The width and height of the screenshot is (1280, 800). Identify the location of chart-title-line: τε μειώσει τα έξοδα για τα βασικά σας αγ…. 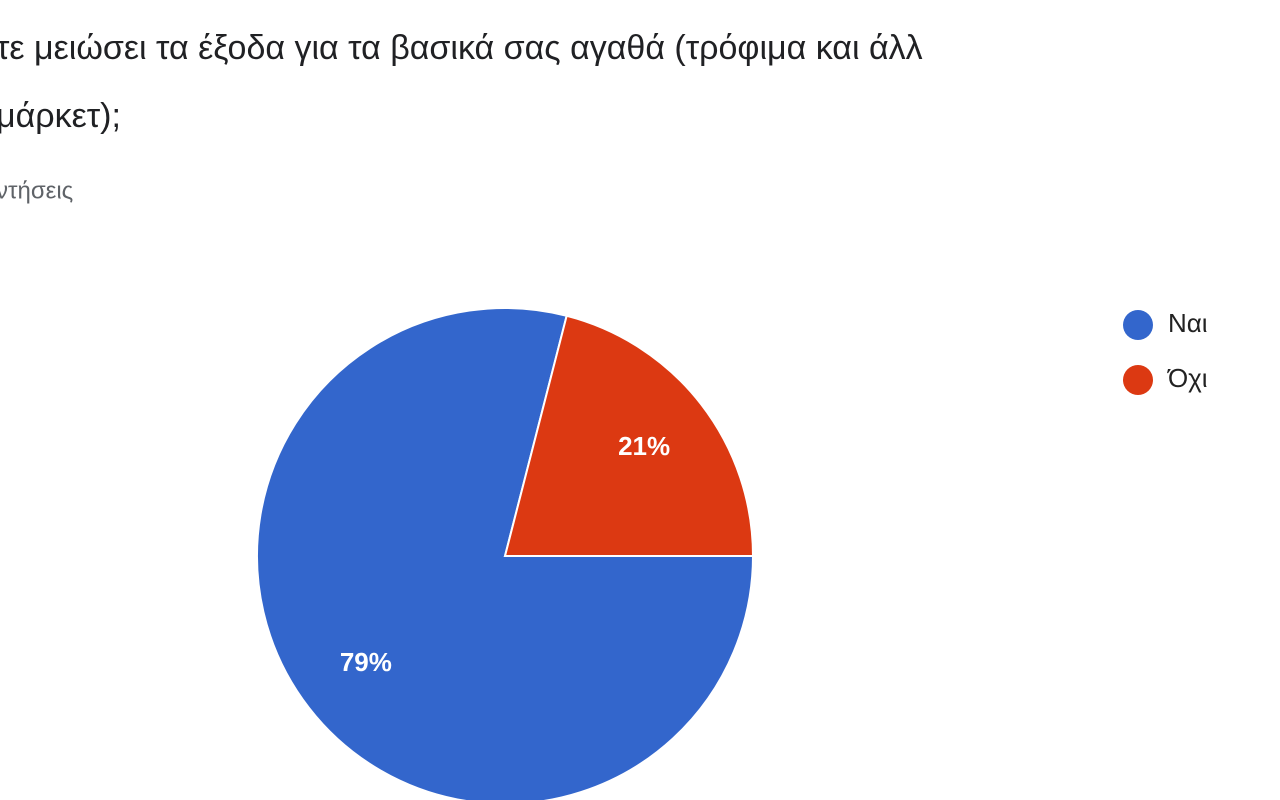
(461, 48).